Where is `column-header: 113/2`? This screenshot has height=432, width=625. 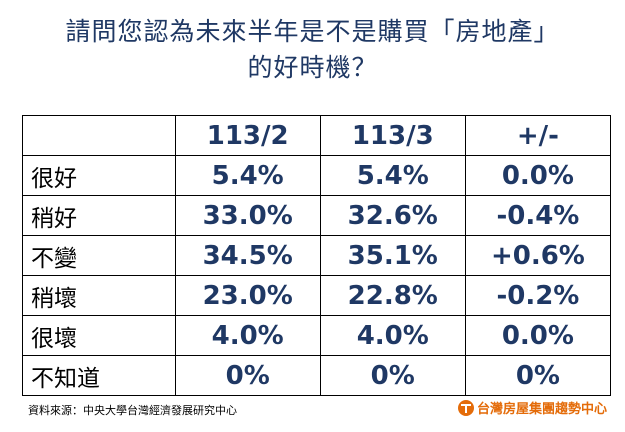 column-header: 113/2 is located at coordinates (247, 135).